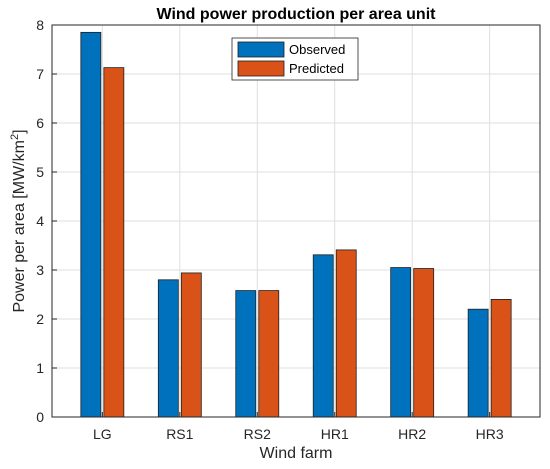 The image size is (550, 469). Describe the element at coordinates (191, 345) in the screenshot. I see `bar-predicted-rs1` at that location.